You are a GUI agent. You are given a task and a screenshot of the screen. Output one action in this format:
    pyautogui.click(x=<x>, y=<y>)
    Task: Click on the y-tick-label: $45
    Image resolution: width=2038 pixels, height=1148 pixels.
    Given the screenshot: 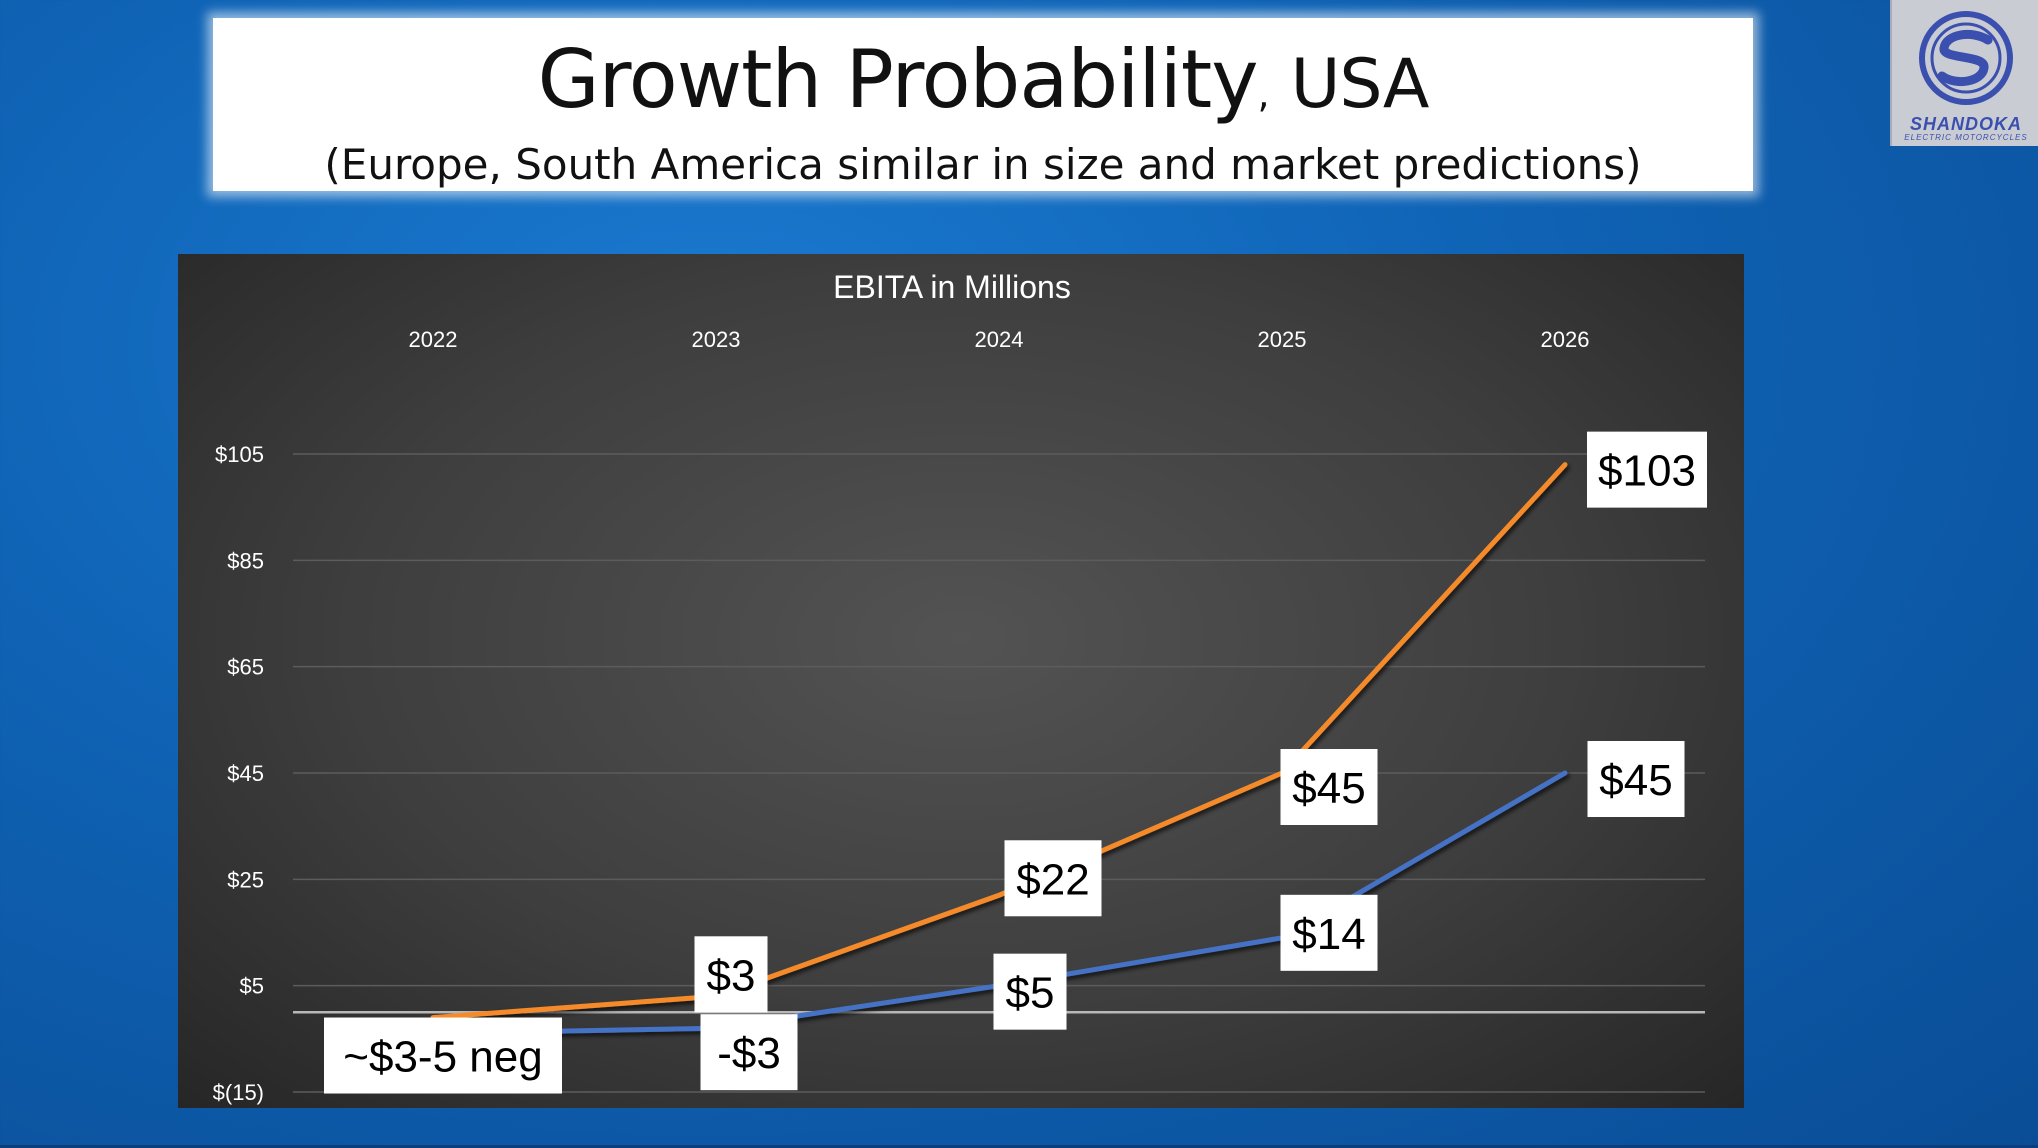 What is the action you would take?
    pyautogui.click(x=245, y=773)
    